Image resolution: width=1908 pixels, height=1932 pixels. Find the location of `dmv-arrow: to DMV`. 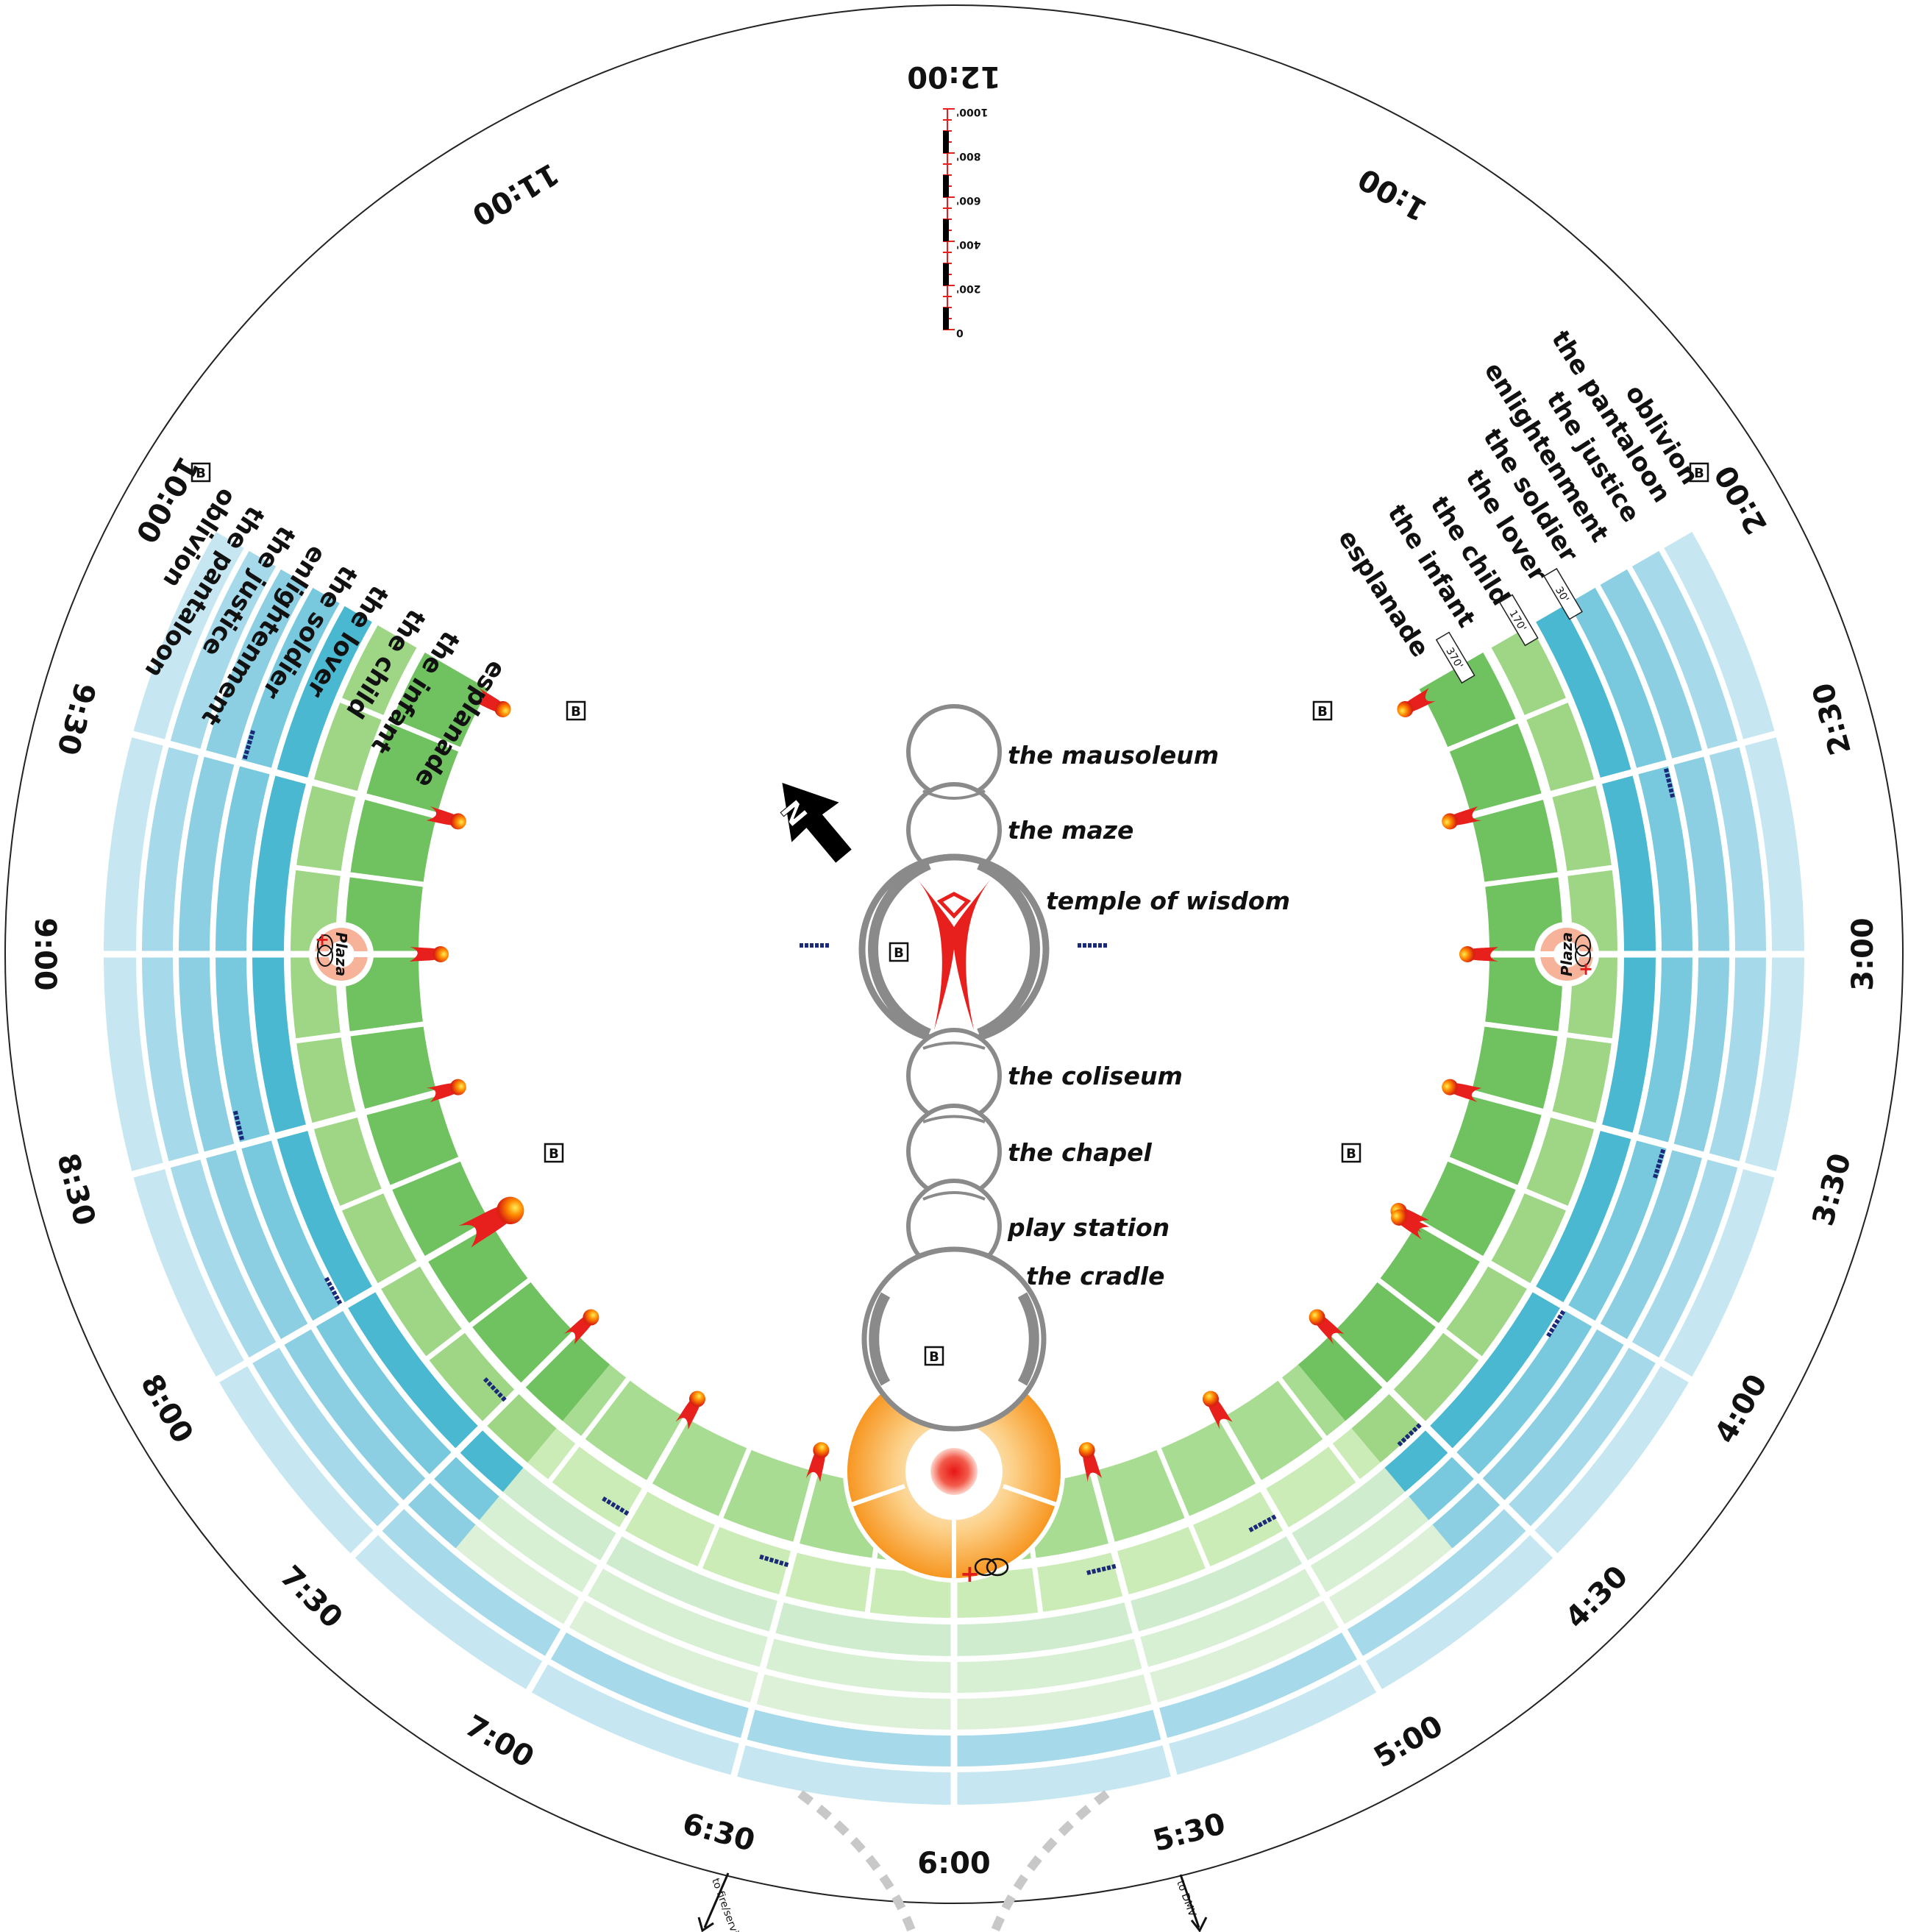

dmv-arrow: to DMV is located at coordinates (1191, 1903).